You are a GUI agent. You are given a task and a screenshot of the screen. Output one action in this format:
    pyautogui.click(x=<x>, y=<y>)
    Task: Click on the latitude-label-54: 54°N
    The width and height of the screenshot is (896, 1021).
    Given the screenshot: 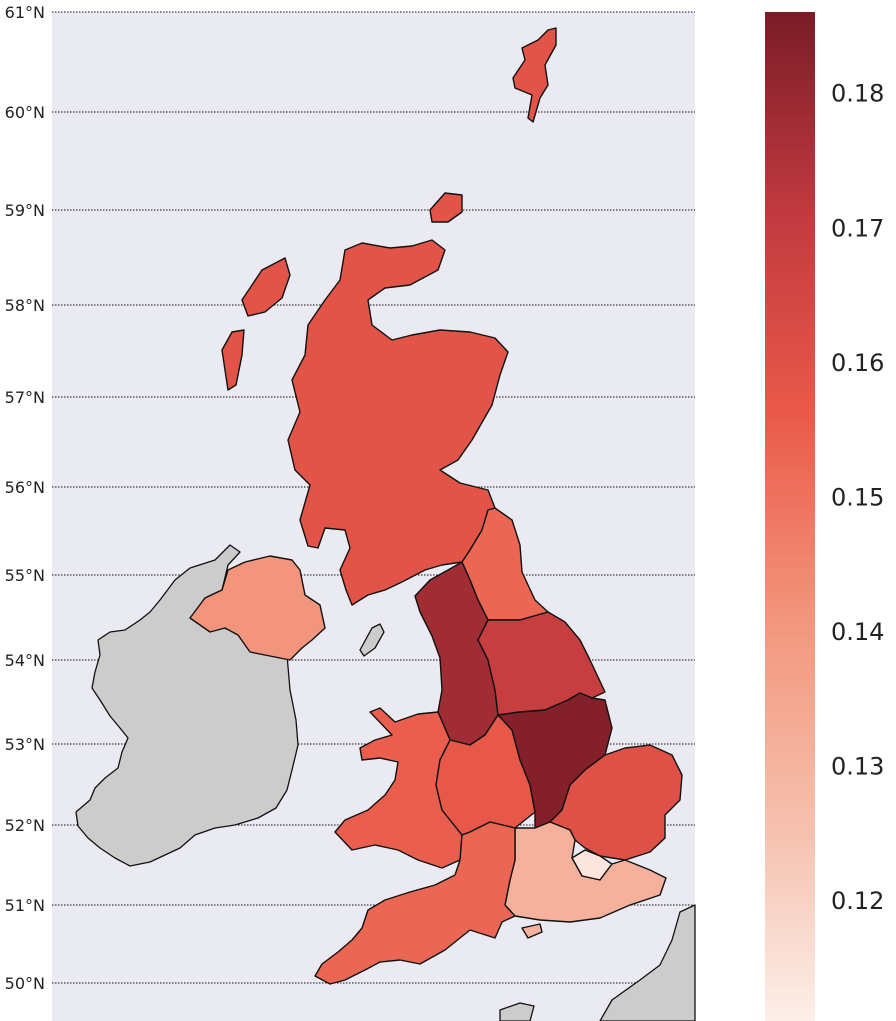 What is the action you would take?
    pyautogui.click(x=25, y=660)
    